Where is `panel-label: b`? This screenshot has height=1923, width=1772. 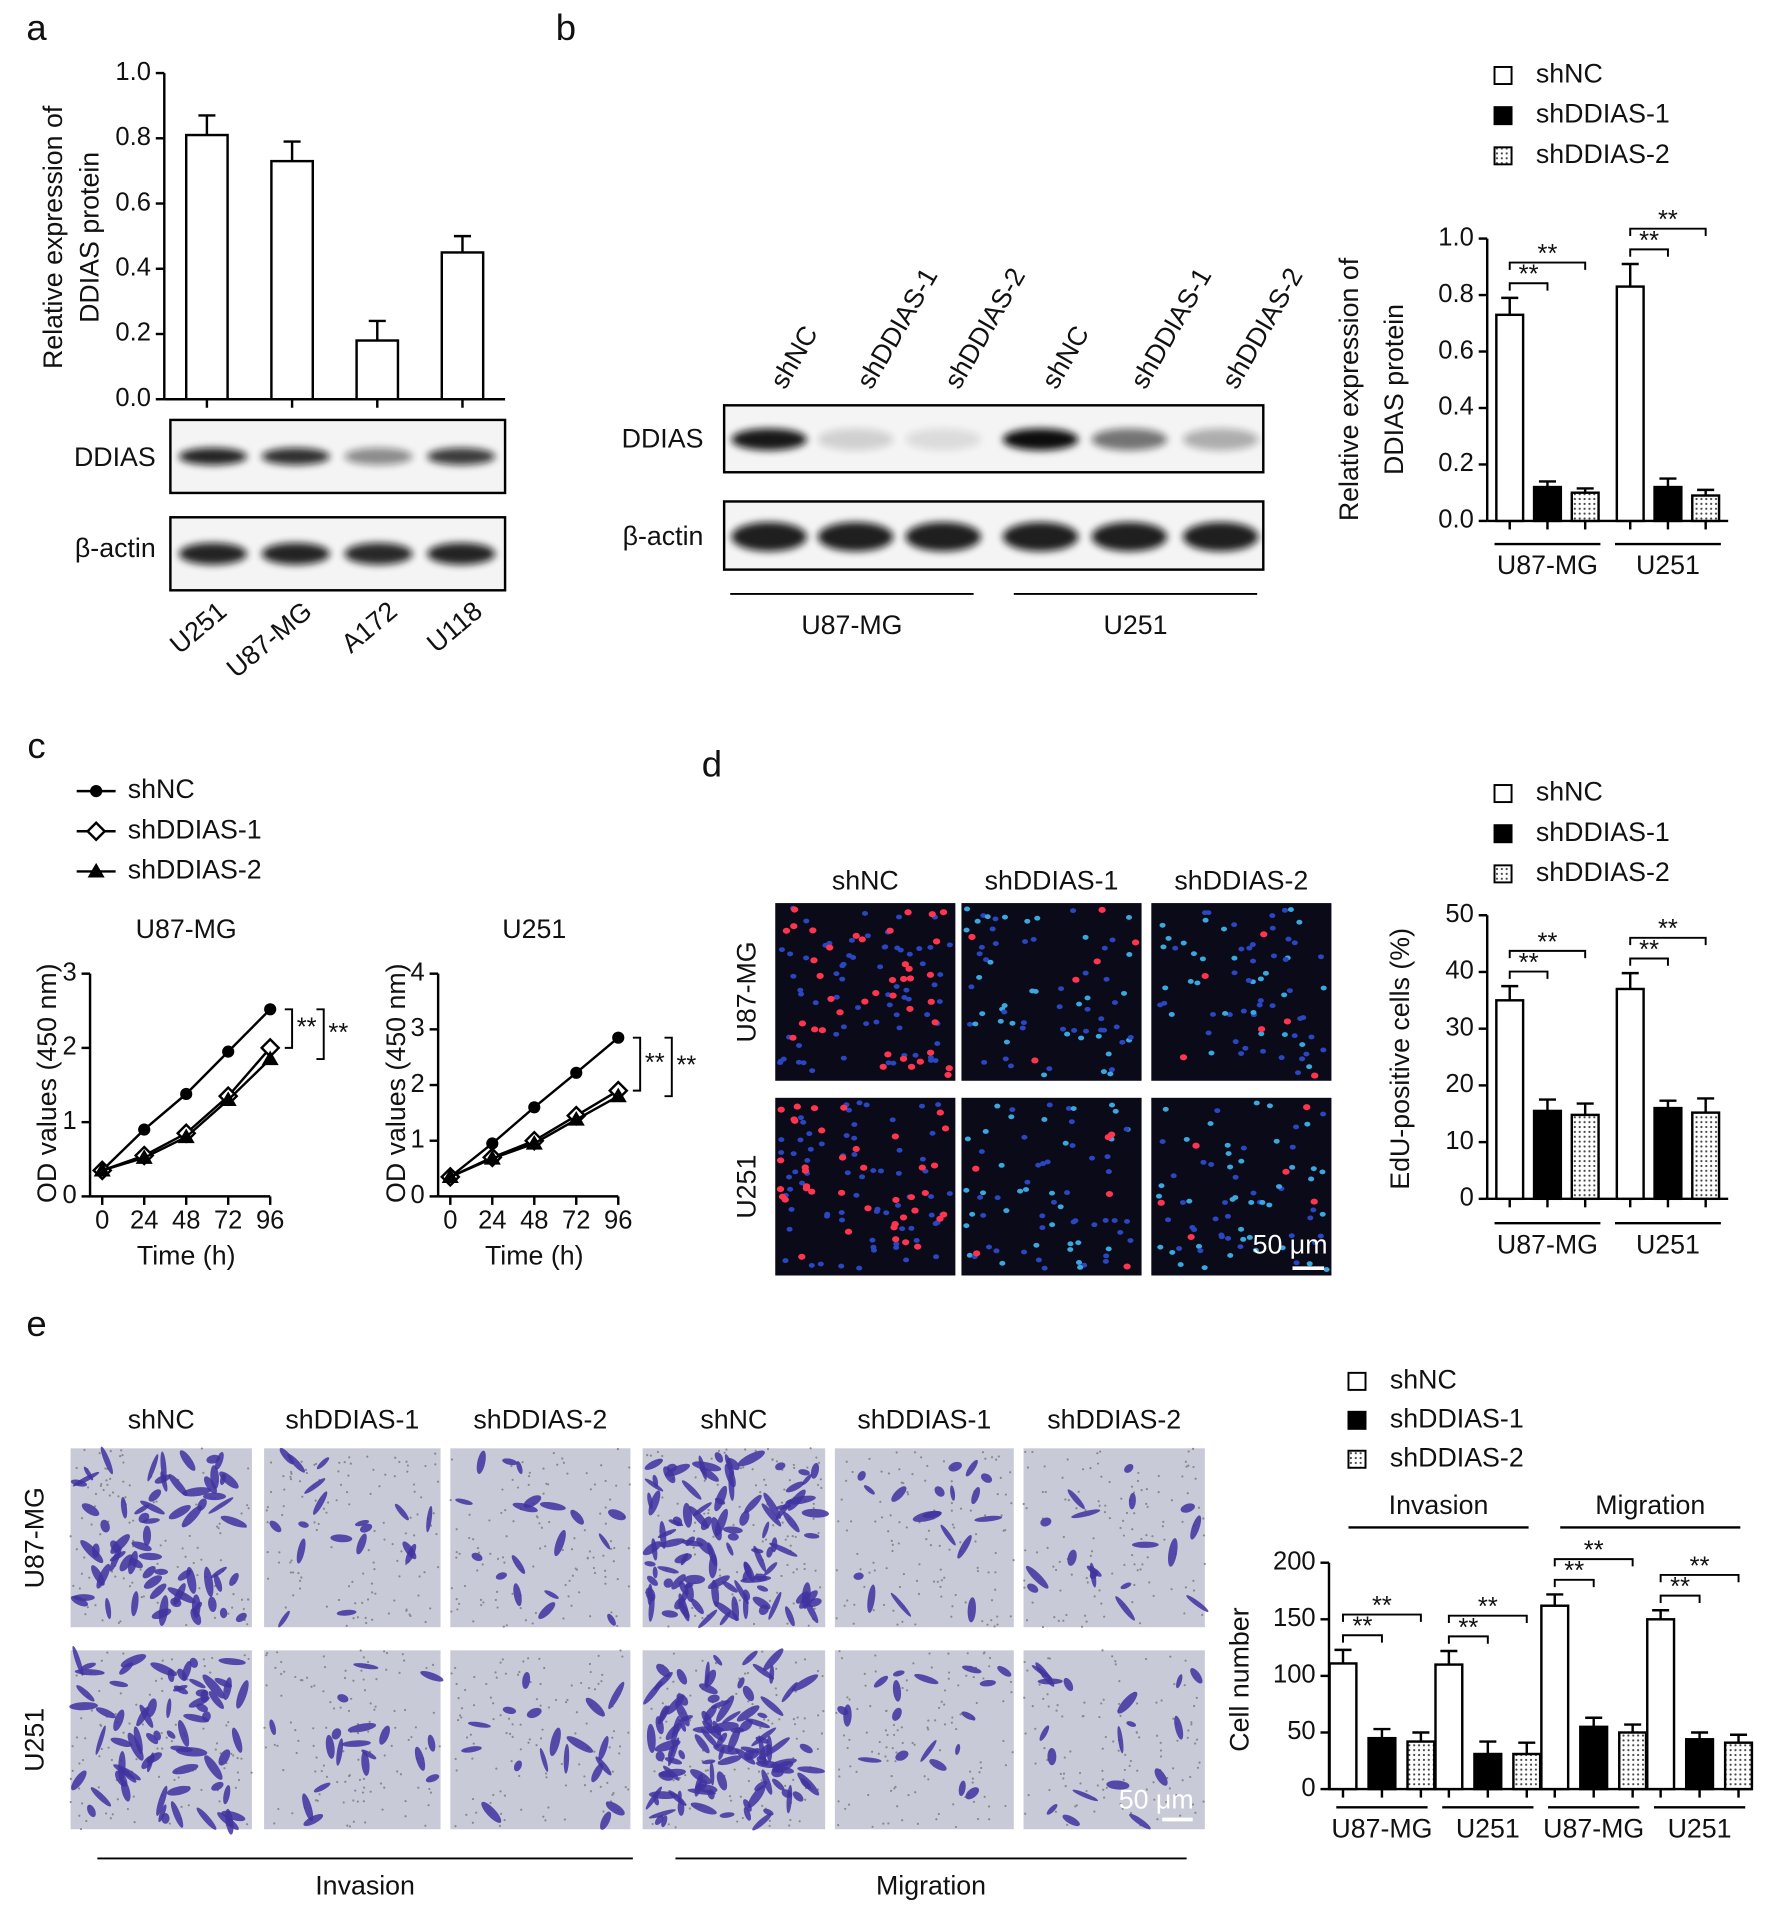 panel-label: b is located at coordinates (566, 27).